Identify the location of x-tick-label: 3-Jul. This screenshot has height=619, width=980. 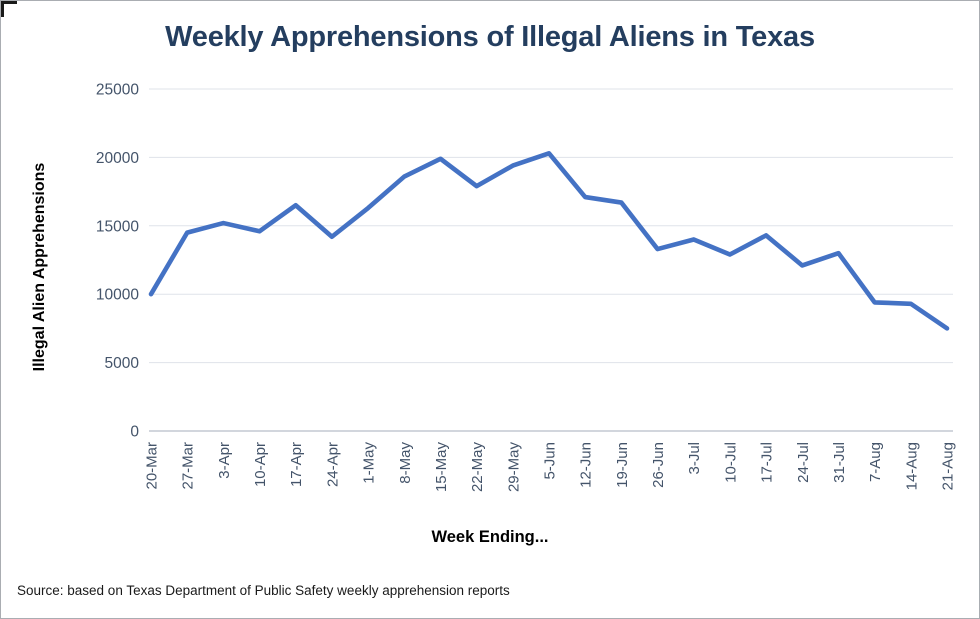
(694, 458).